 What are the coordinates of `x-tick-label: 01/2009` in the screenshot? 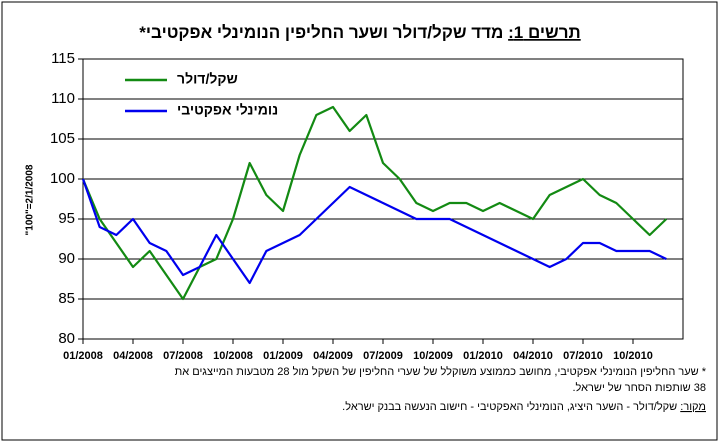 It's located at (283, 356).